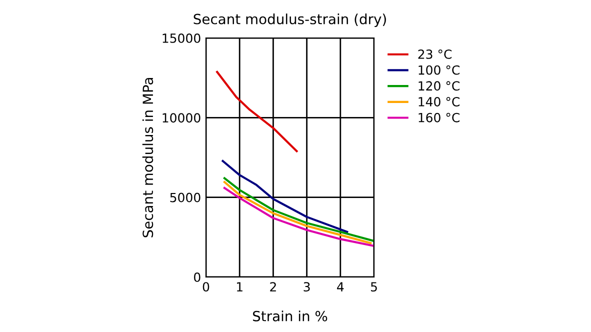 Image resolution: width=591 pixels, height=332 pixels. I want to click on legend-label: 23 °C, so click(435, 54).